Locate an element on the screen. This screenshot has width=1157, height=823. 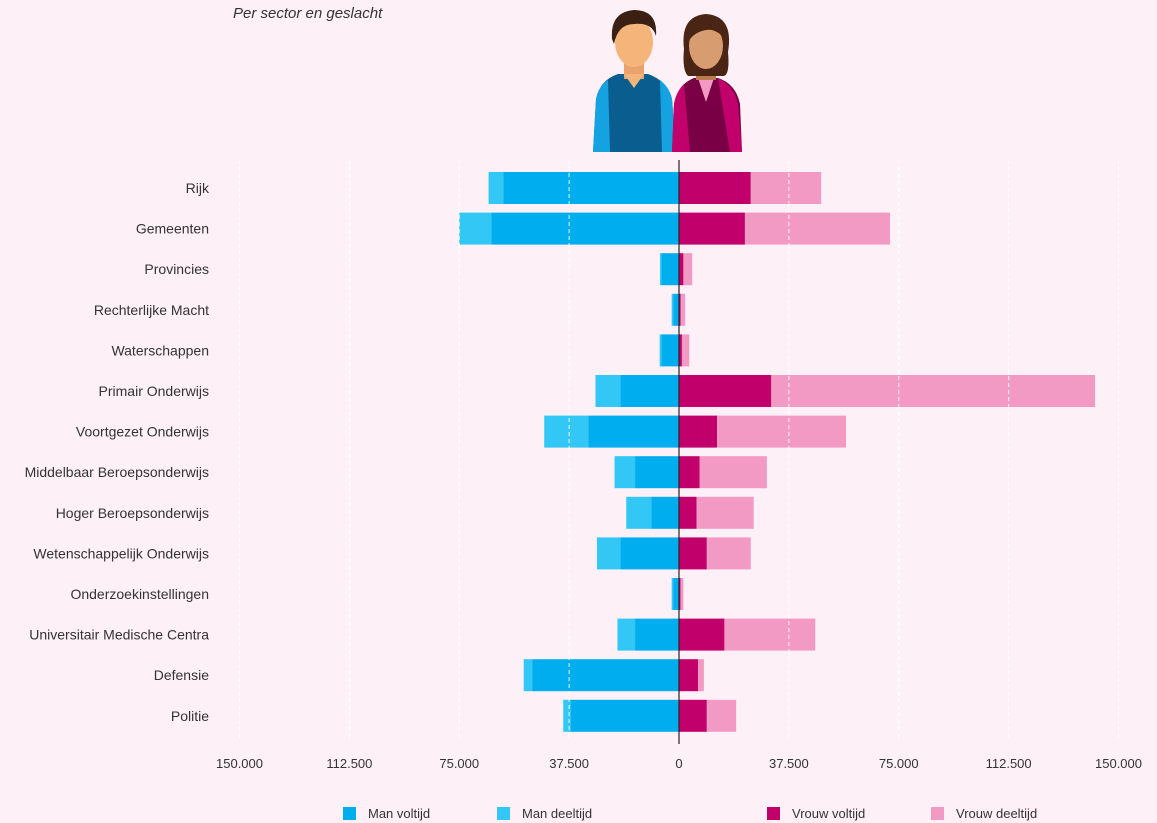
category-label: Gemeenten is located at coordinates (172, 229).